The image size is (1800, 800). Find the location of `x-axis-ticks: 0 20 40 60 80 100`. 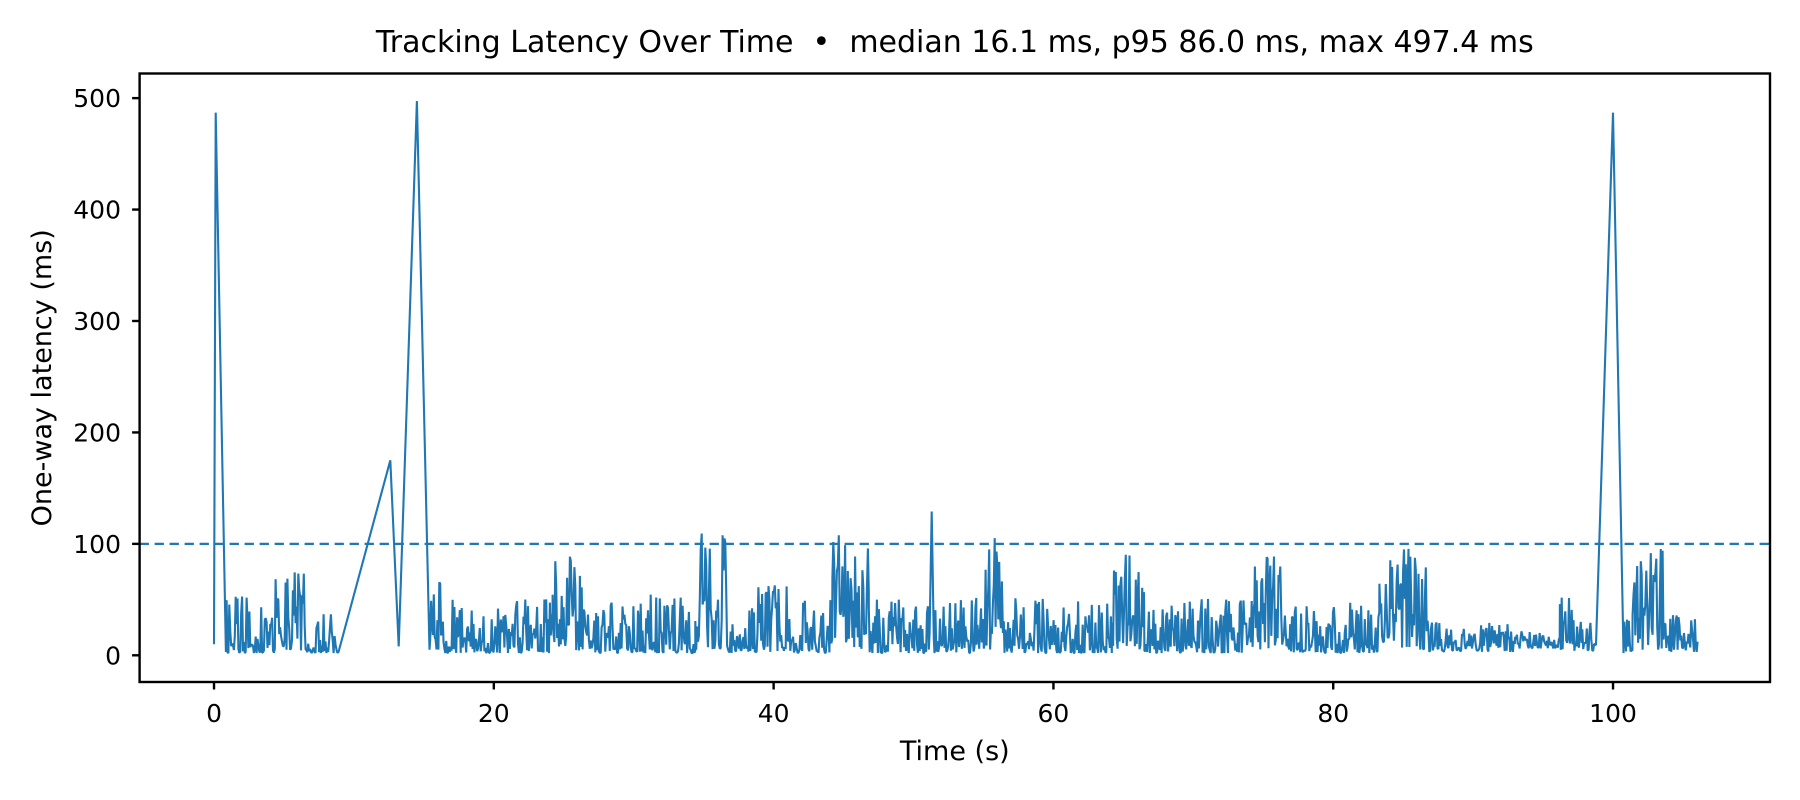

x-axis-ticks: 0 20 40 60 80 100 is located at coordinates (921, 705).